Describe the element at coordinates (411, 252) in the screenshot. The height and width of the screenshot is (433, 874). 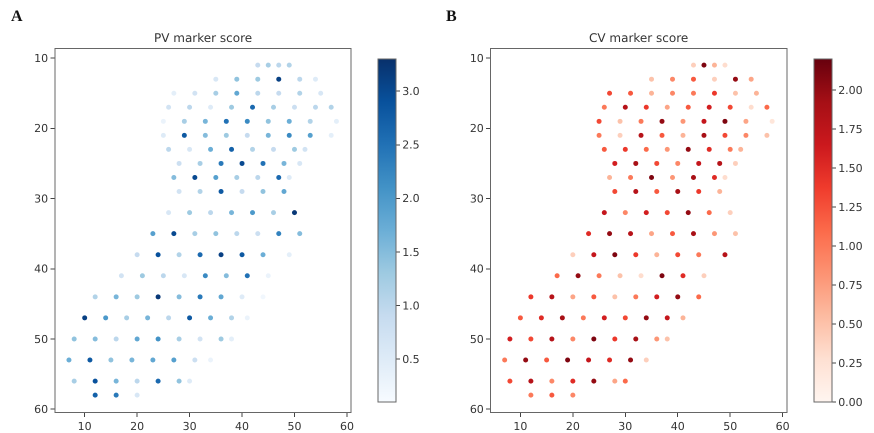
I see `color-bar-label: 1.5` at that location.